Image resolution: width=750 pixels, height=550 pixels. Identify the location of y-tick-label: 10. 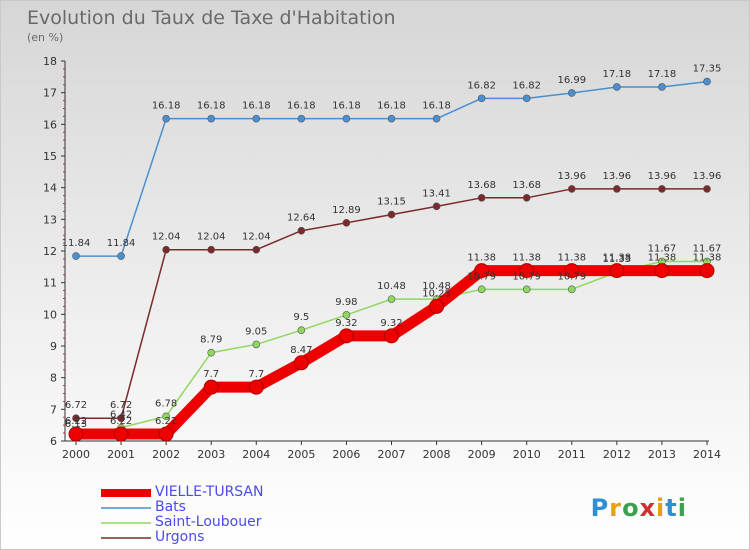
(50, 314).